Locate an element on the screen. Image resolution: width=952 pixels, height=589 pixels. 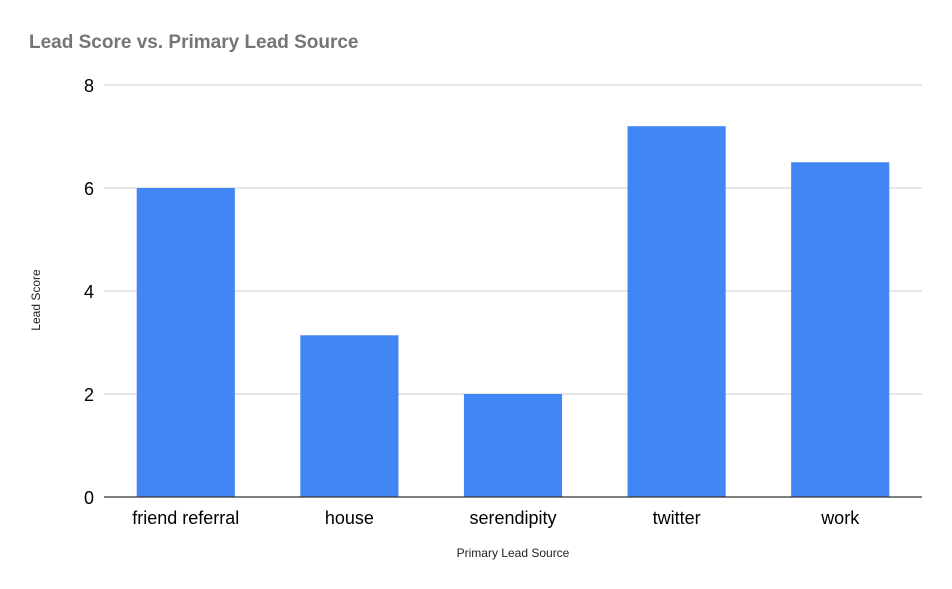
x-tick-label: work is located at coordinates (840, 518).